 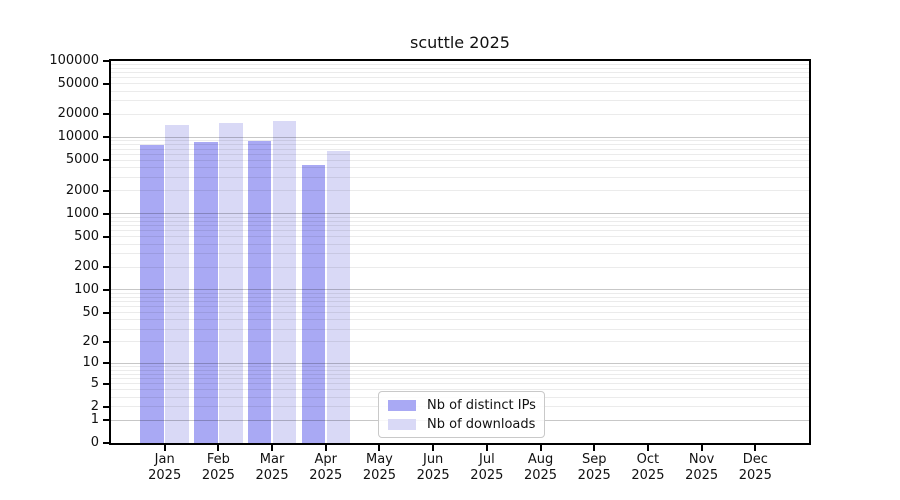 What do you see at coordinates (487, 459) in the screenshot?
I see `month-label: Jul` at bounding box center [487, 459].